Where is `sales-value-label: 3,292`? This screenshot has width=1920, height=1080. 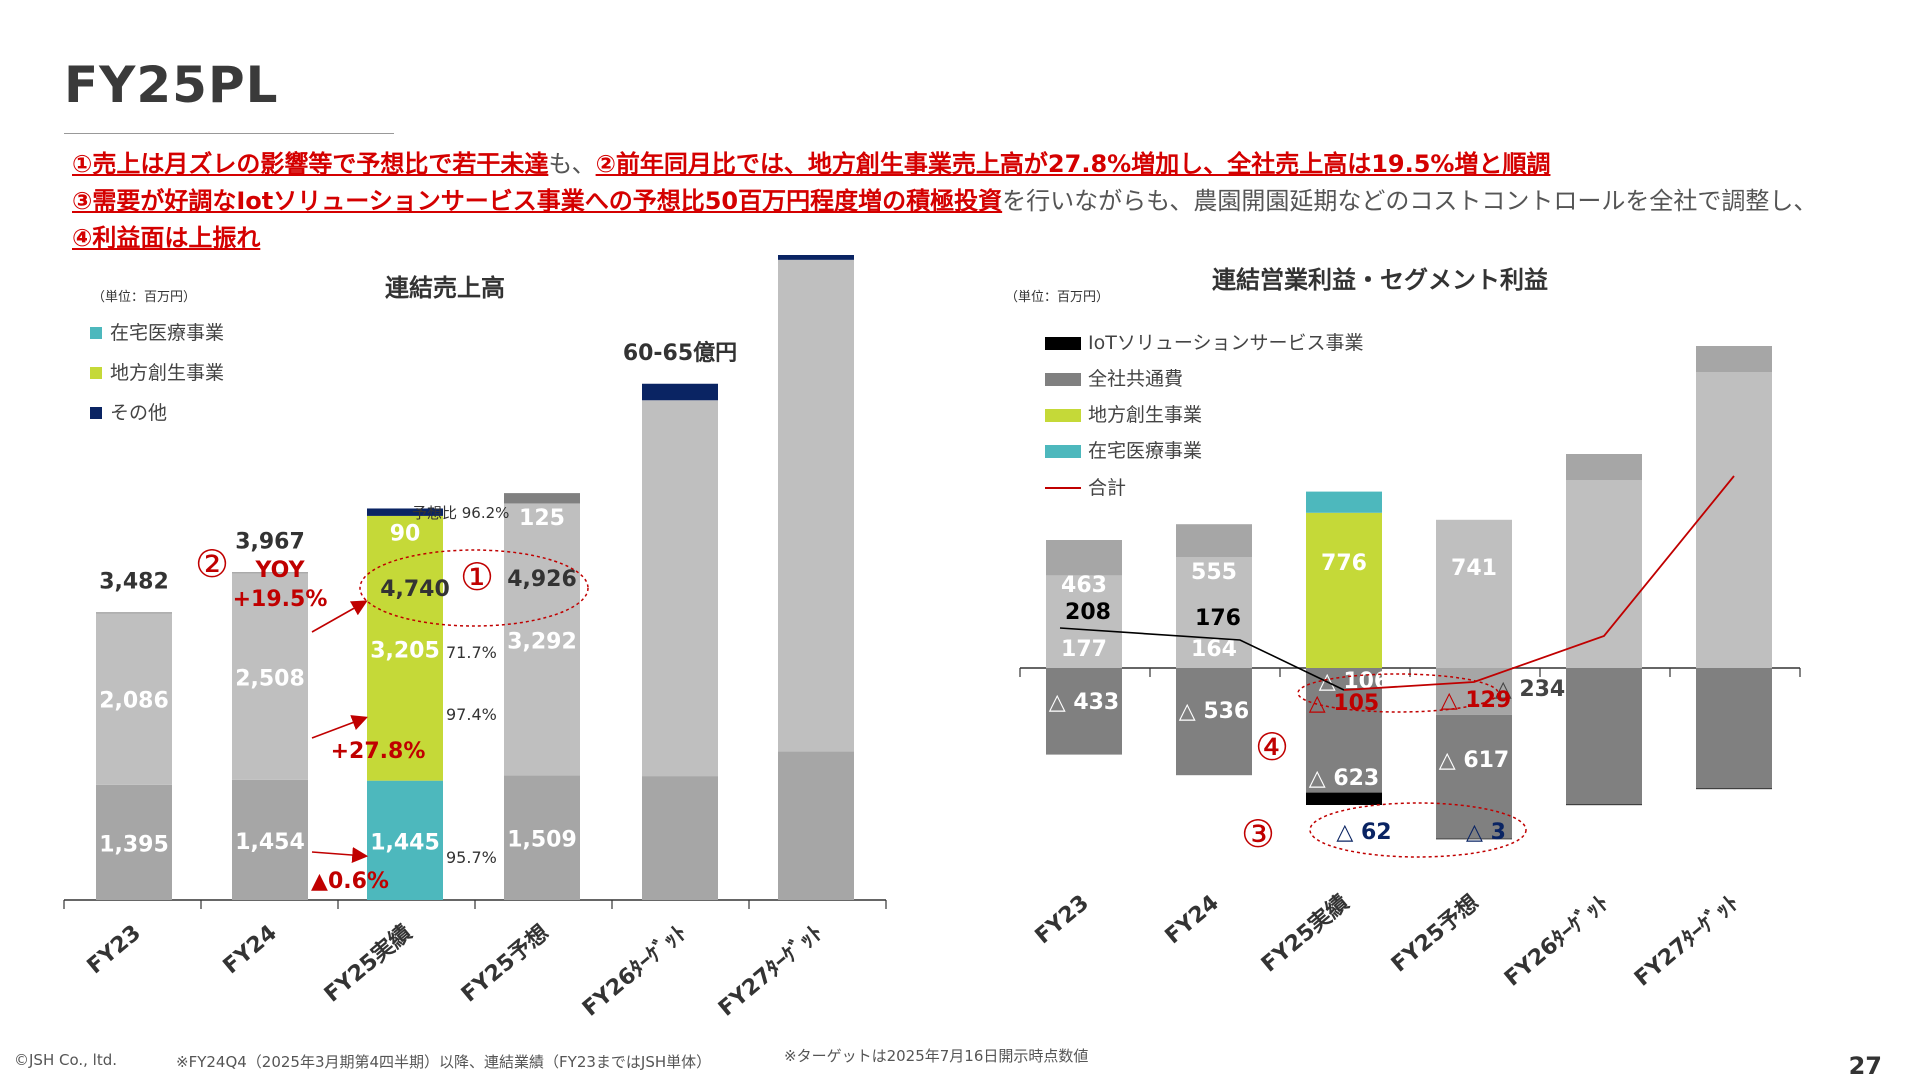
sales-value-label: 3,292 is located at coordinates (542, 641).